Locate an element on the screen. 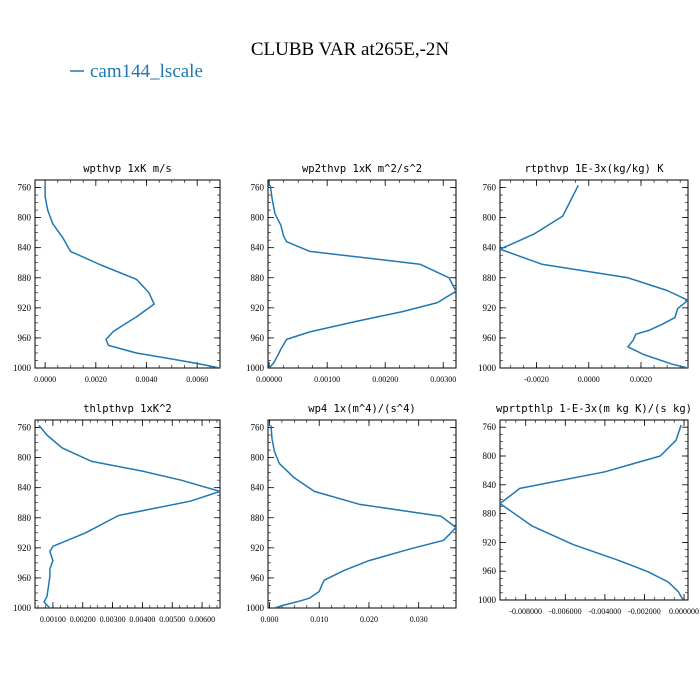  panel-title: rtpthvp 1E-3x(kg/kg) K is located at coordinates (594, 169).